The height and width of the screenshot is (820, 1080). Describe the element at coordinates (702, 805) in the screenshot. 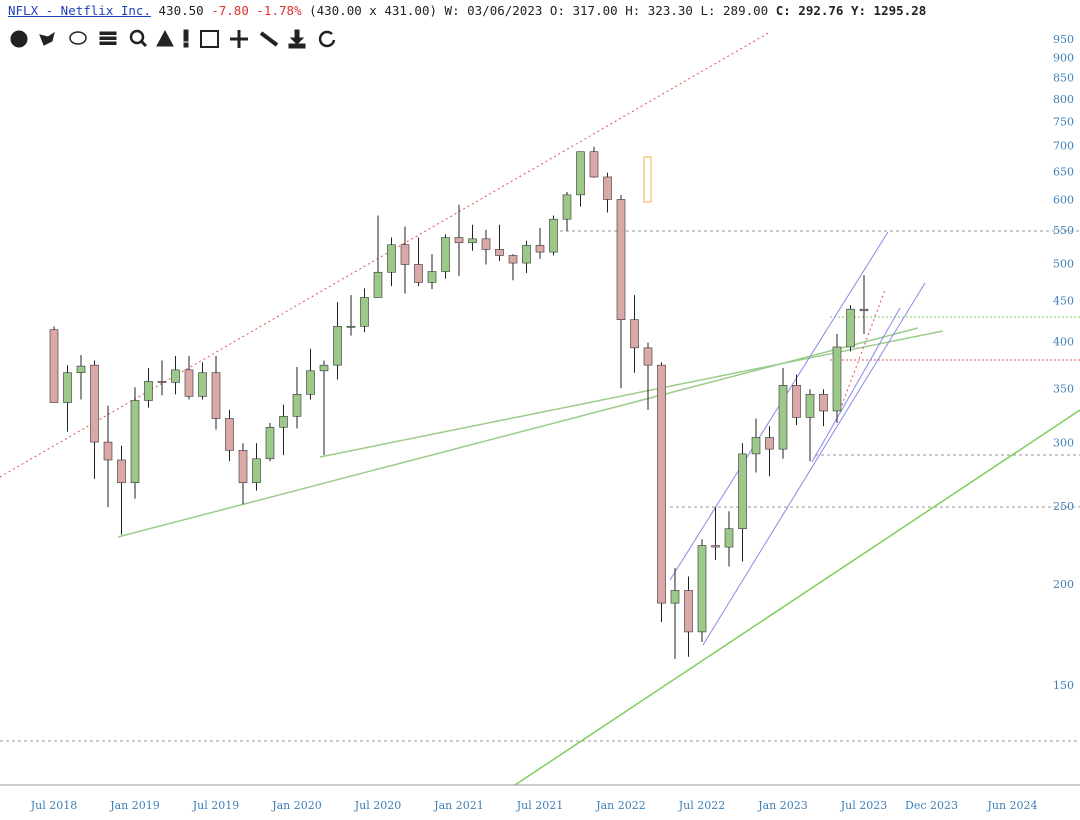

I see `x-tick-label: Jul 2022` at that location.